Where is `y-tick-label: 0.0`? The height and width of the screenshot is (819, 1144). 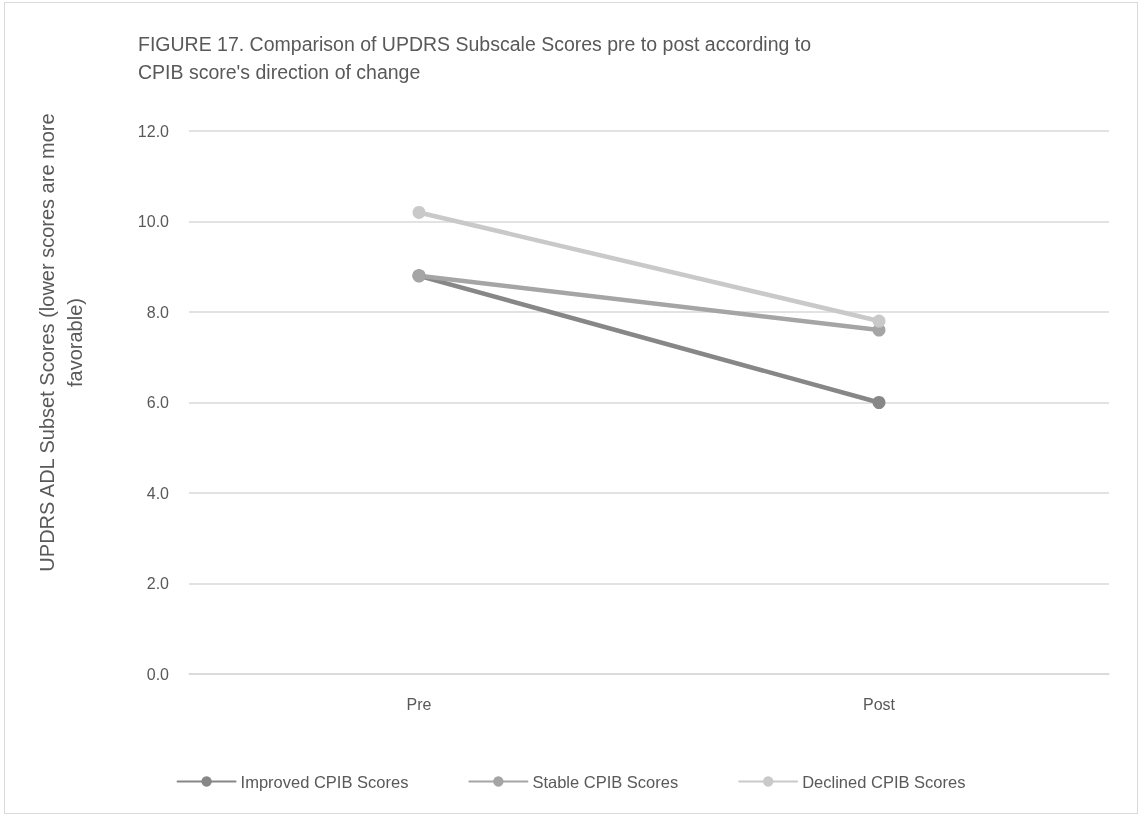 y-tick-label: 0.0 is located at coordinates (158, 674).